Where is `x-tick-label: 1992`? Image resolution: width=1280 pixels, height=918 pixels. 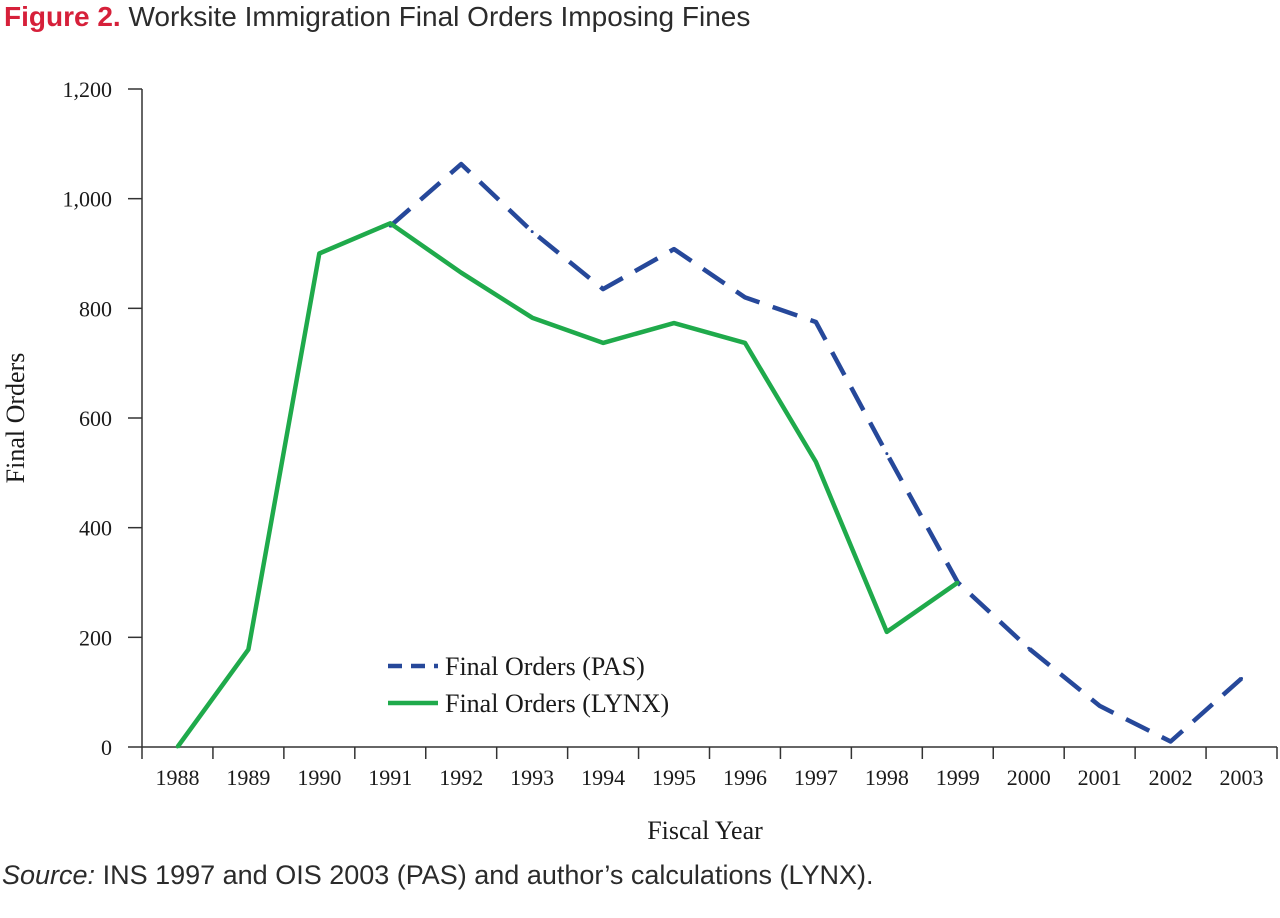
x-tick-label: 1992 is located at coordinates (461, 777).